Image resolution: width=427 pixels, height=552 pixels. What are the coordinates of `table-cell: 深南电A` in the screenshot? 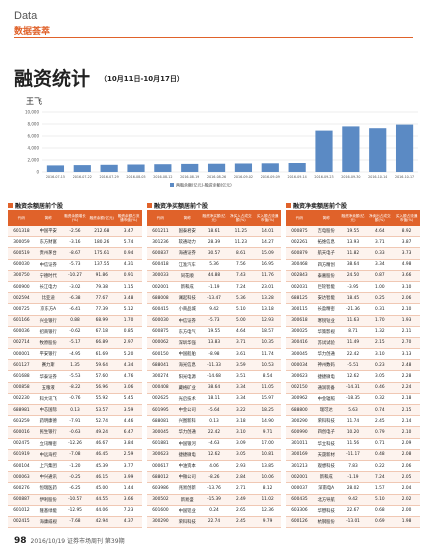 It's located at (326, 488).